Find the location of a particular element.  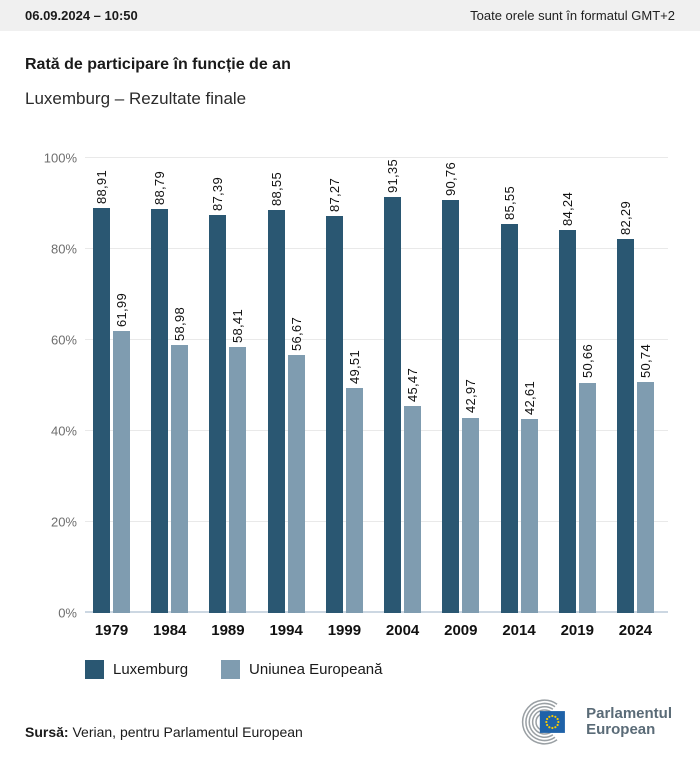

x-axis-line is located at coordinates (376, 612).